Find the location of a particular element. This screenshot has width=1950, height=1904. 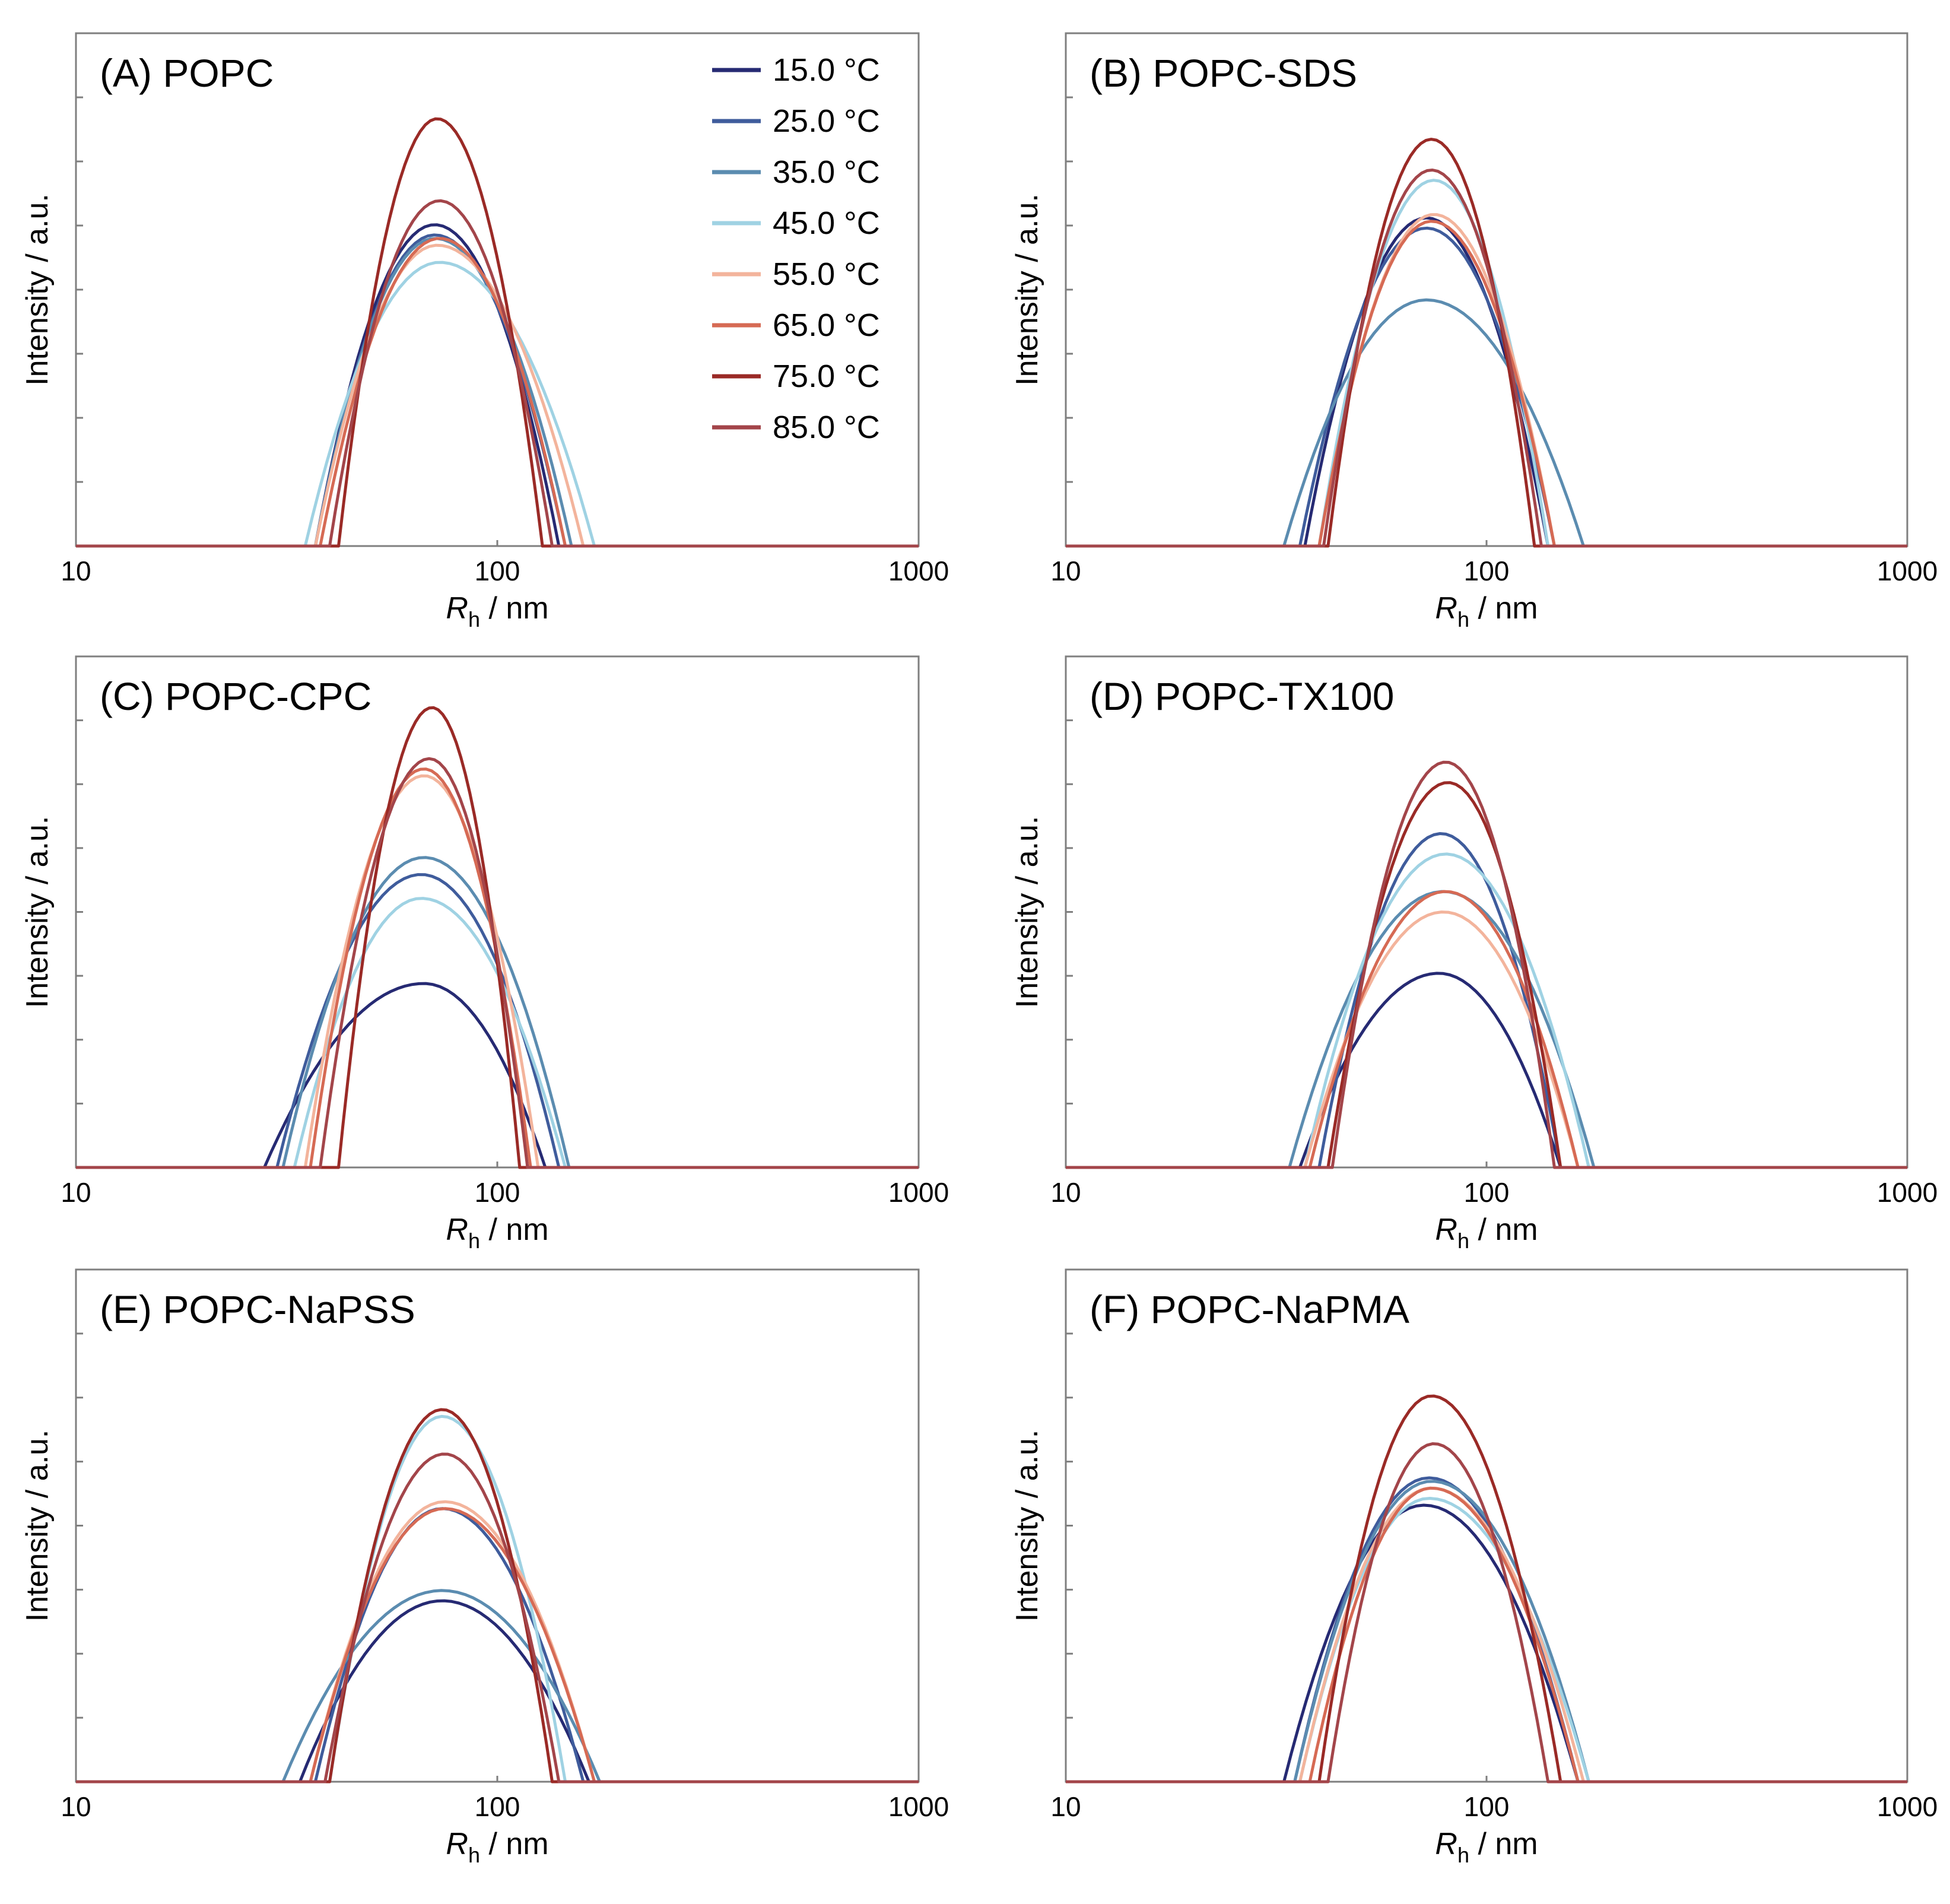

panel-a-xtick-label: 10 is located at coordinates (76, 571).